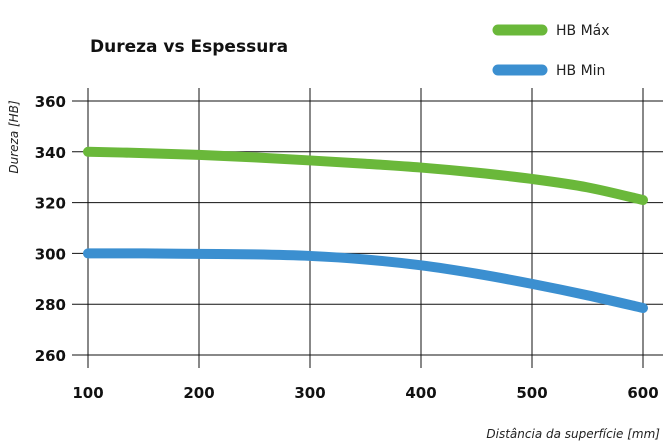  Describe the element at coordinates (50, 254) in the screenshot. I see `y-tick-label: 300` at that location.